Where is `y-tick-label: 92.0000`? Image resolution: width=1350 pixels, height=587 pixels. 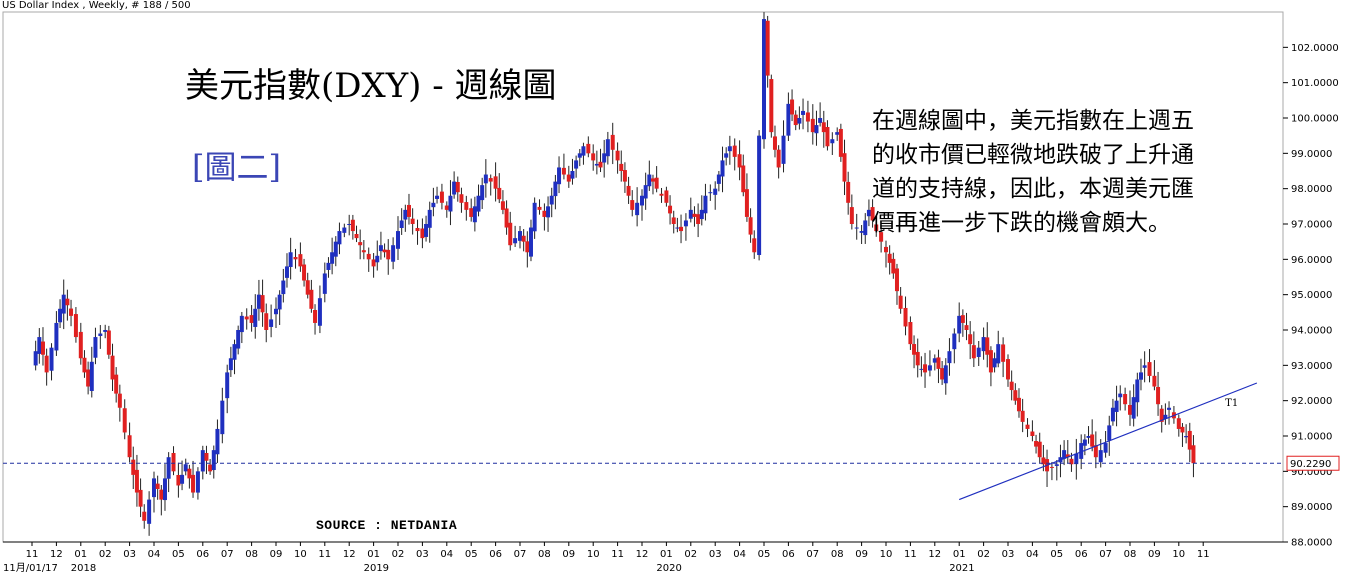 y-tick-label: 92.0000 is located at coordinates (1311, 401).